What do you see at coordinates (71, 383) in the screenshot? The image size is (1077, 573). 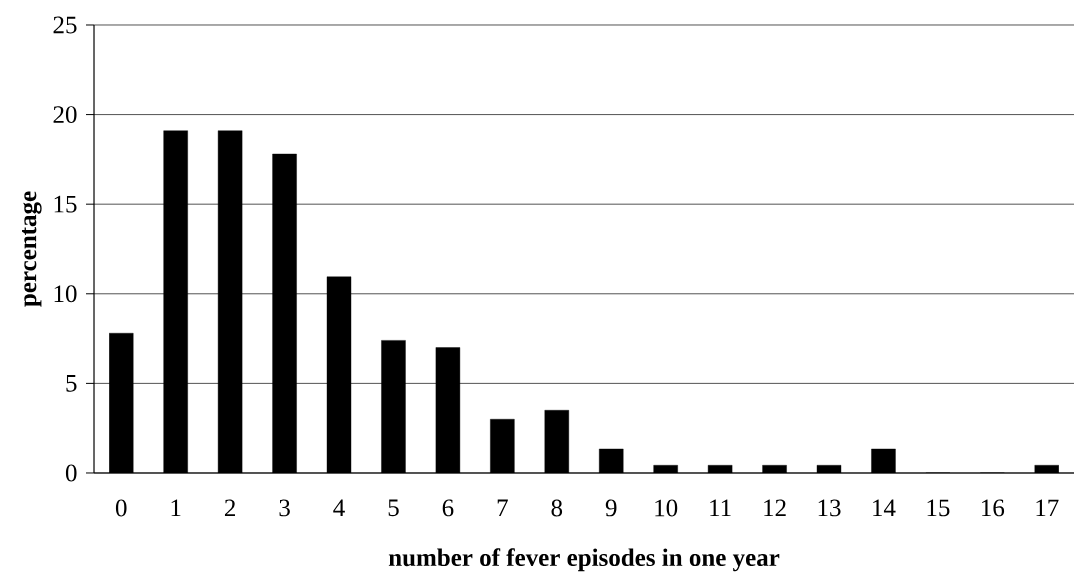 I see `y-tick-label: 5` at bounding box center [71, 383].